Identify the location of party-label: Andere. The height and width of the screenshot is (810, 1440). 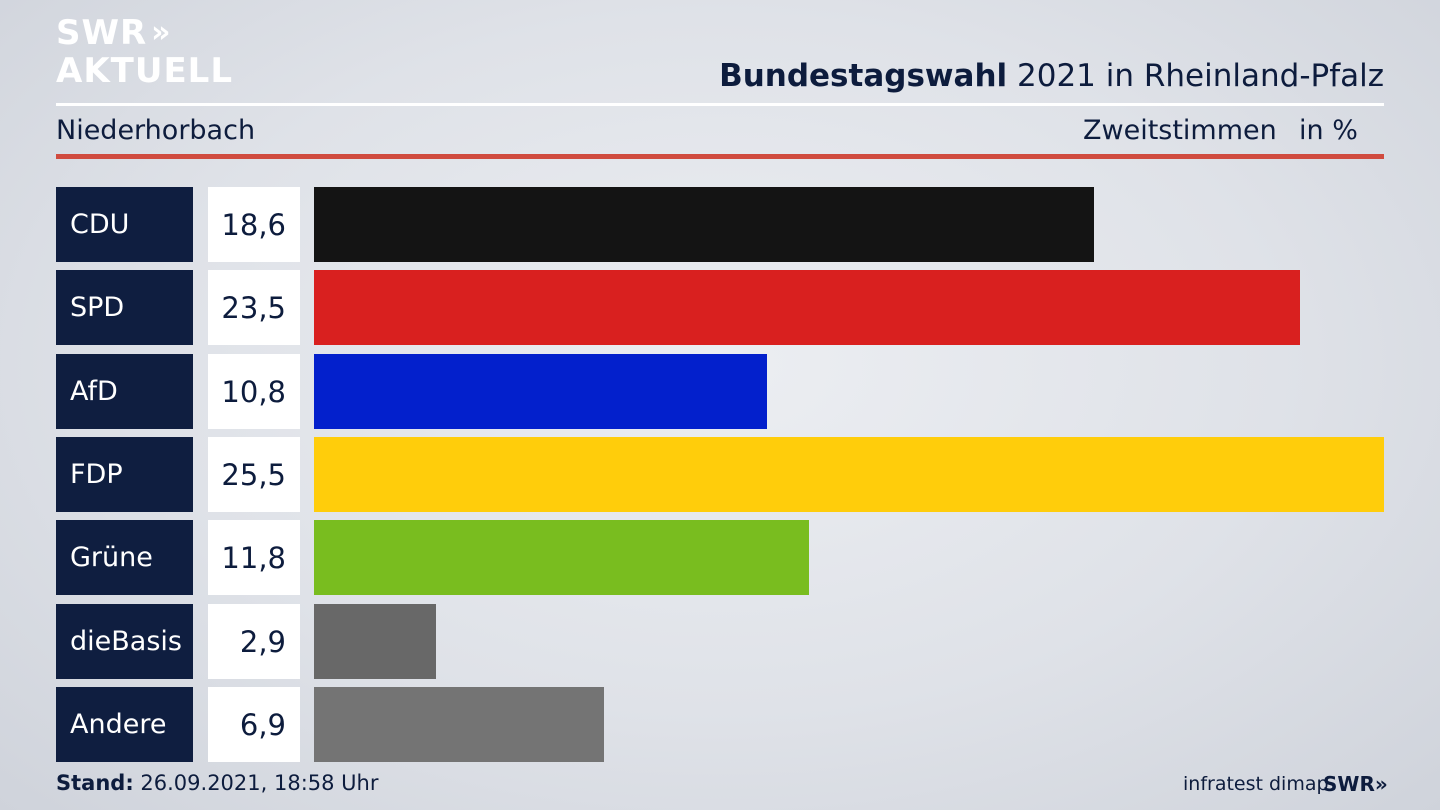
(124, 724).